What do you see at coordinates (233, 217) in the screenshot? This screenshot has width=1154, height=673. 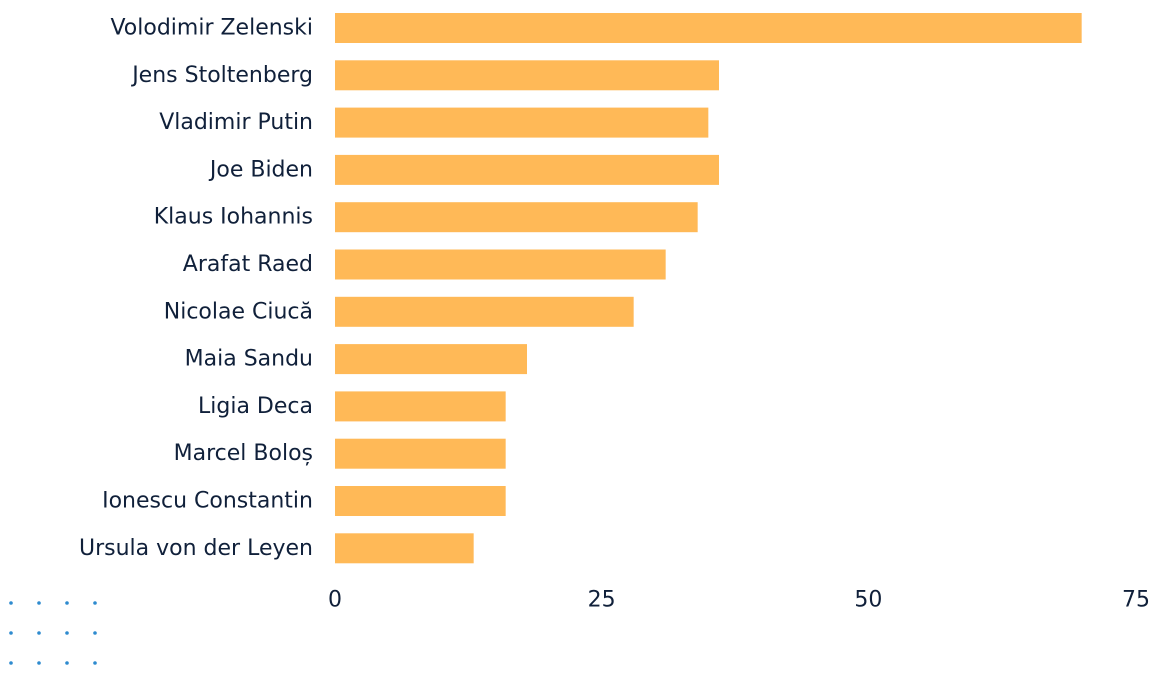 I see `category-label: Klaus Iohannis` at bounding box center [233, 217].